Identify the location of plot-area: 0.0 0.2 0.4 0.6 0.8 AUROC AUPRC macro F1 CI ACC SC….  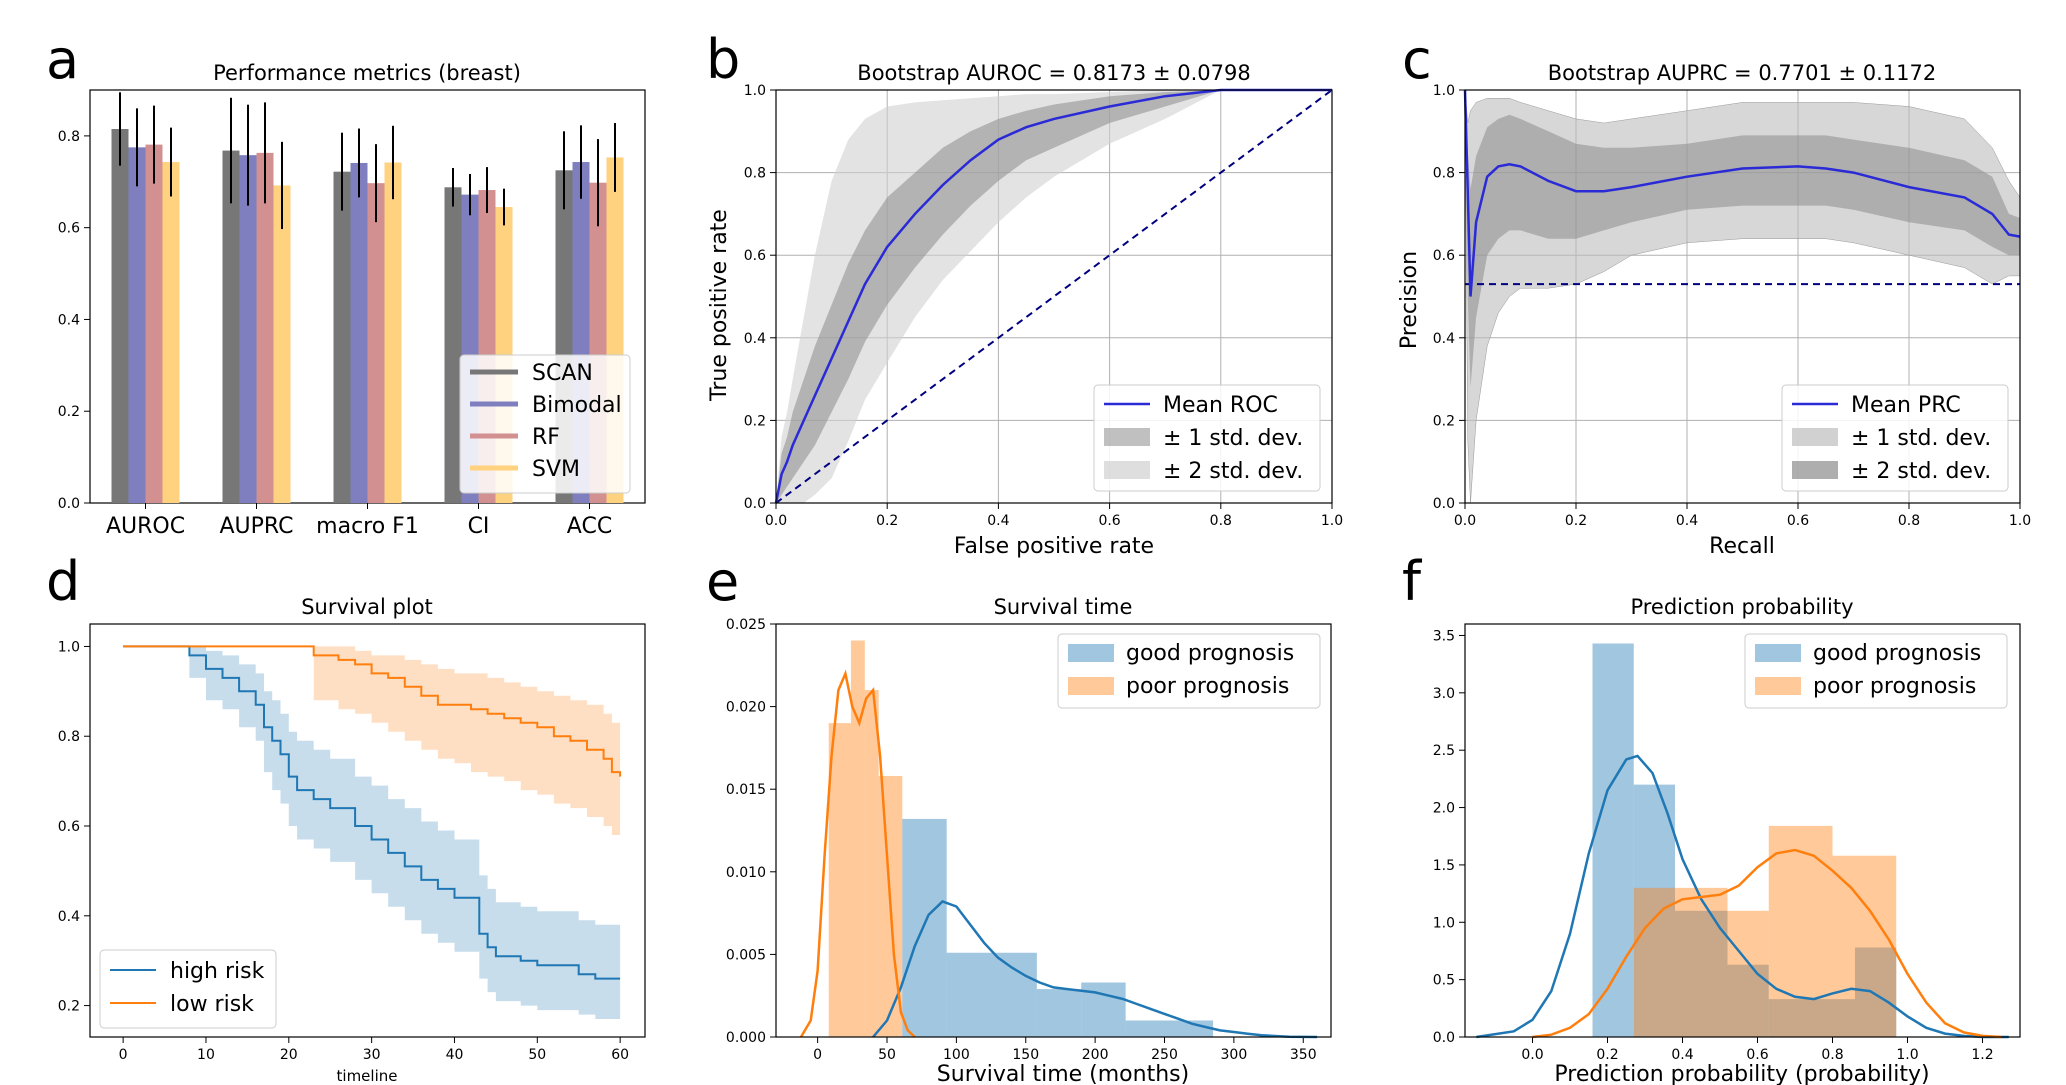
(352, 314).